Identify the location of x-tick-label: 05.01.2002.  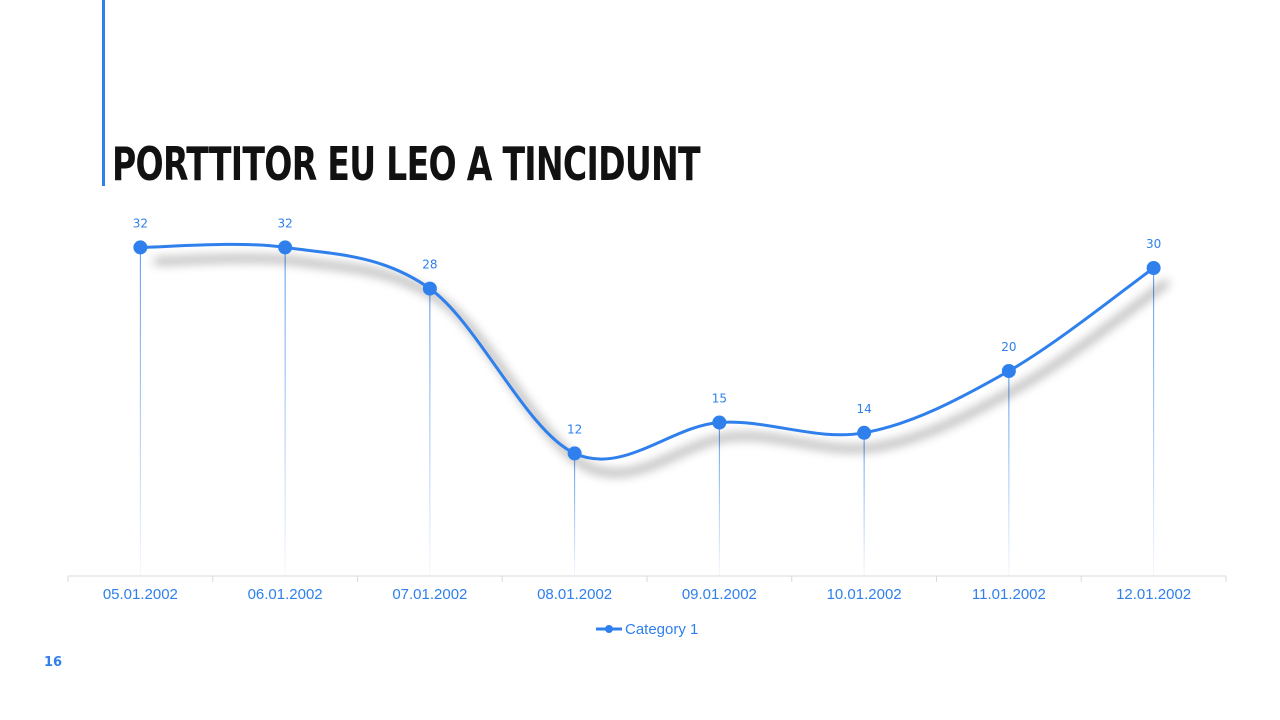
(140, 594).